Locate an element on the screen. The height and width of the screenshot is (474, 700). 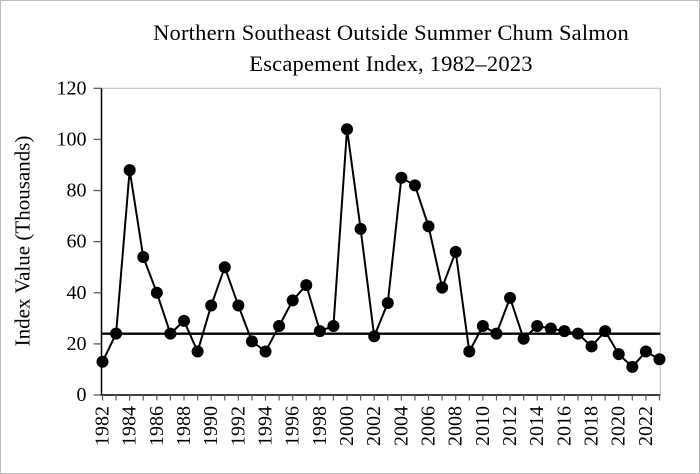
y-tick-label: 100 is located at coordinates (72, 139).